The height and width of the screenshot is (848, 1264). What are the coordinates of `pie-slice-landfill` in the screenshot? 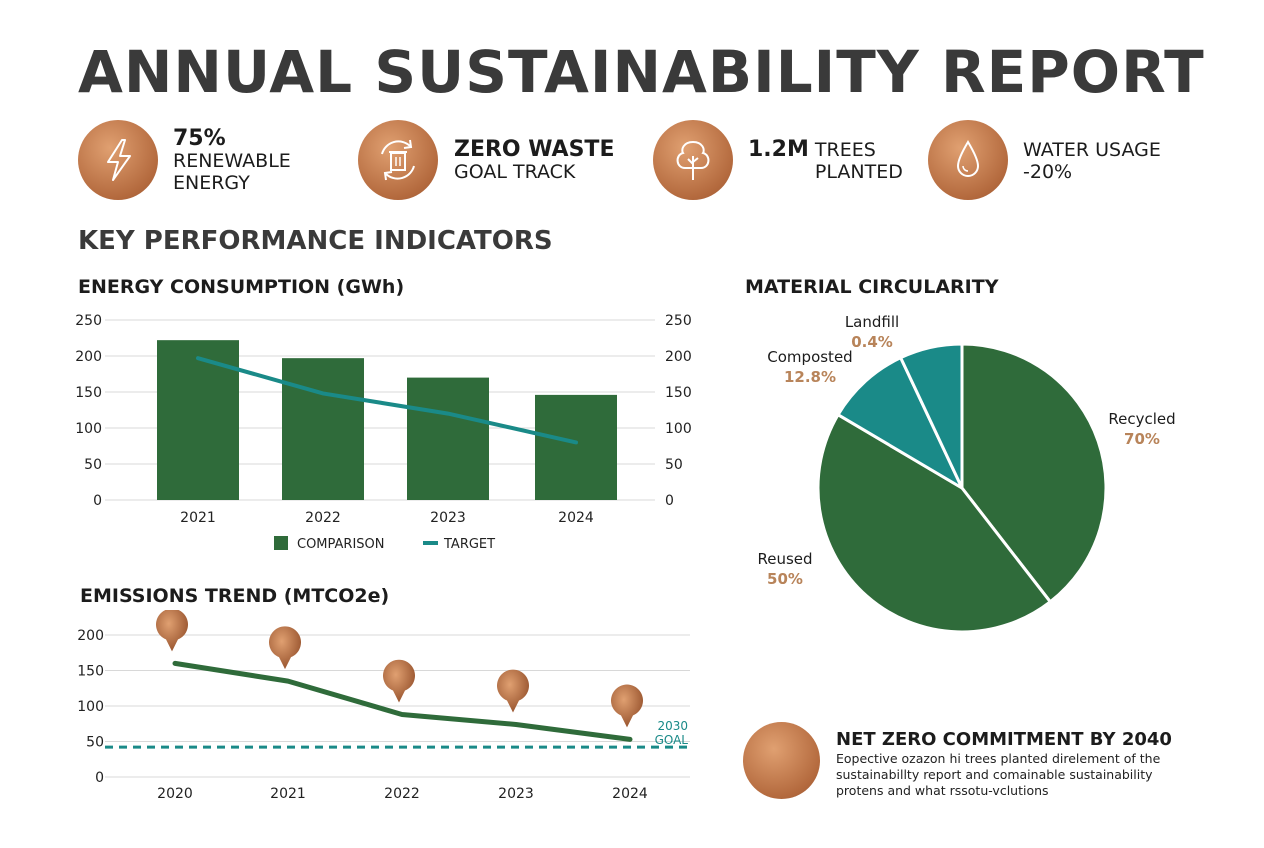 It's located at (931, 415).